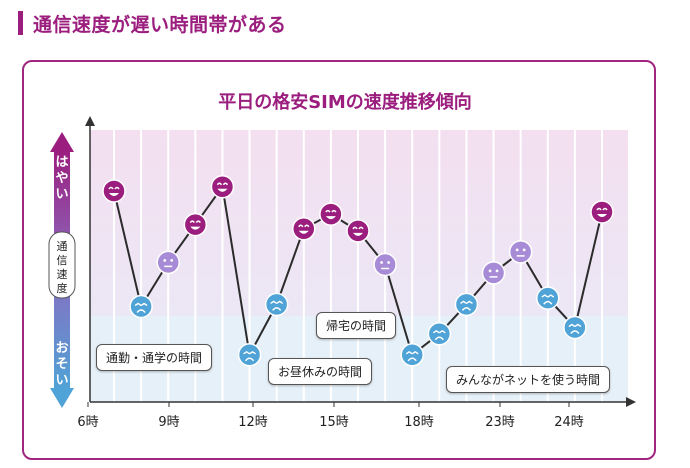 The image size is (690, 468). Describe the element at coordinates (168, 422) in the screenshot. I see `x-tick-label: 9時` at that location.